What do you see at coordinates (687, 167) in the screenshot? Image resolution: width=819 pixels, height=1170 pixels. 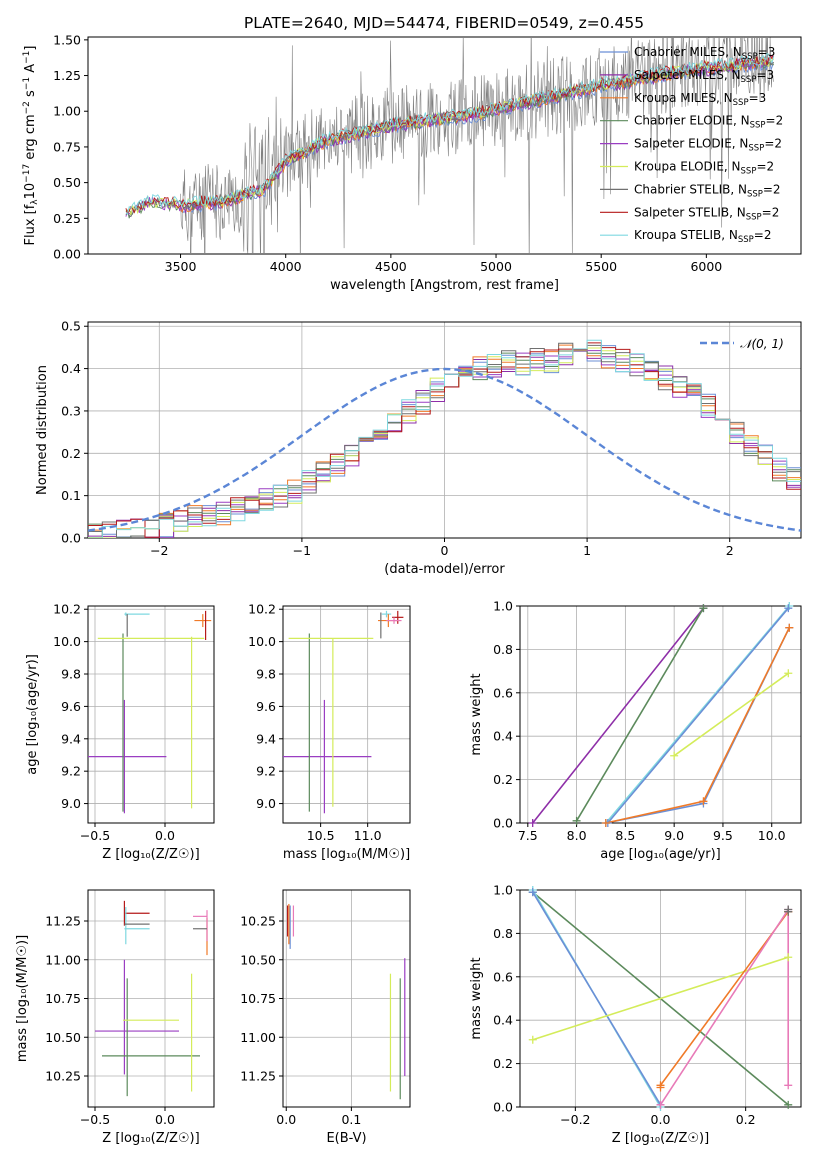 I see `legend-label-name: Kroupa ELODIE, N` at bounding box center [687, 167].